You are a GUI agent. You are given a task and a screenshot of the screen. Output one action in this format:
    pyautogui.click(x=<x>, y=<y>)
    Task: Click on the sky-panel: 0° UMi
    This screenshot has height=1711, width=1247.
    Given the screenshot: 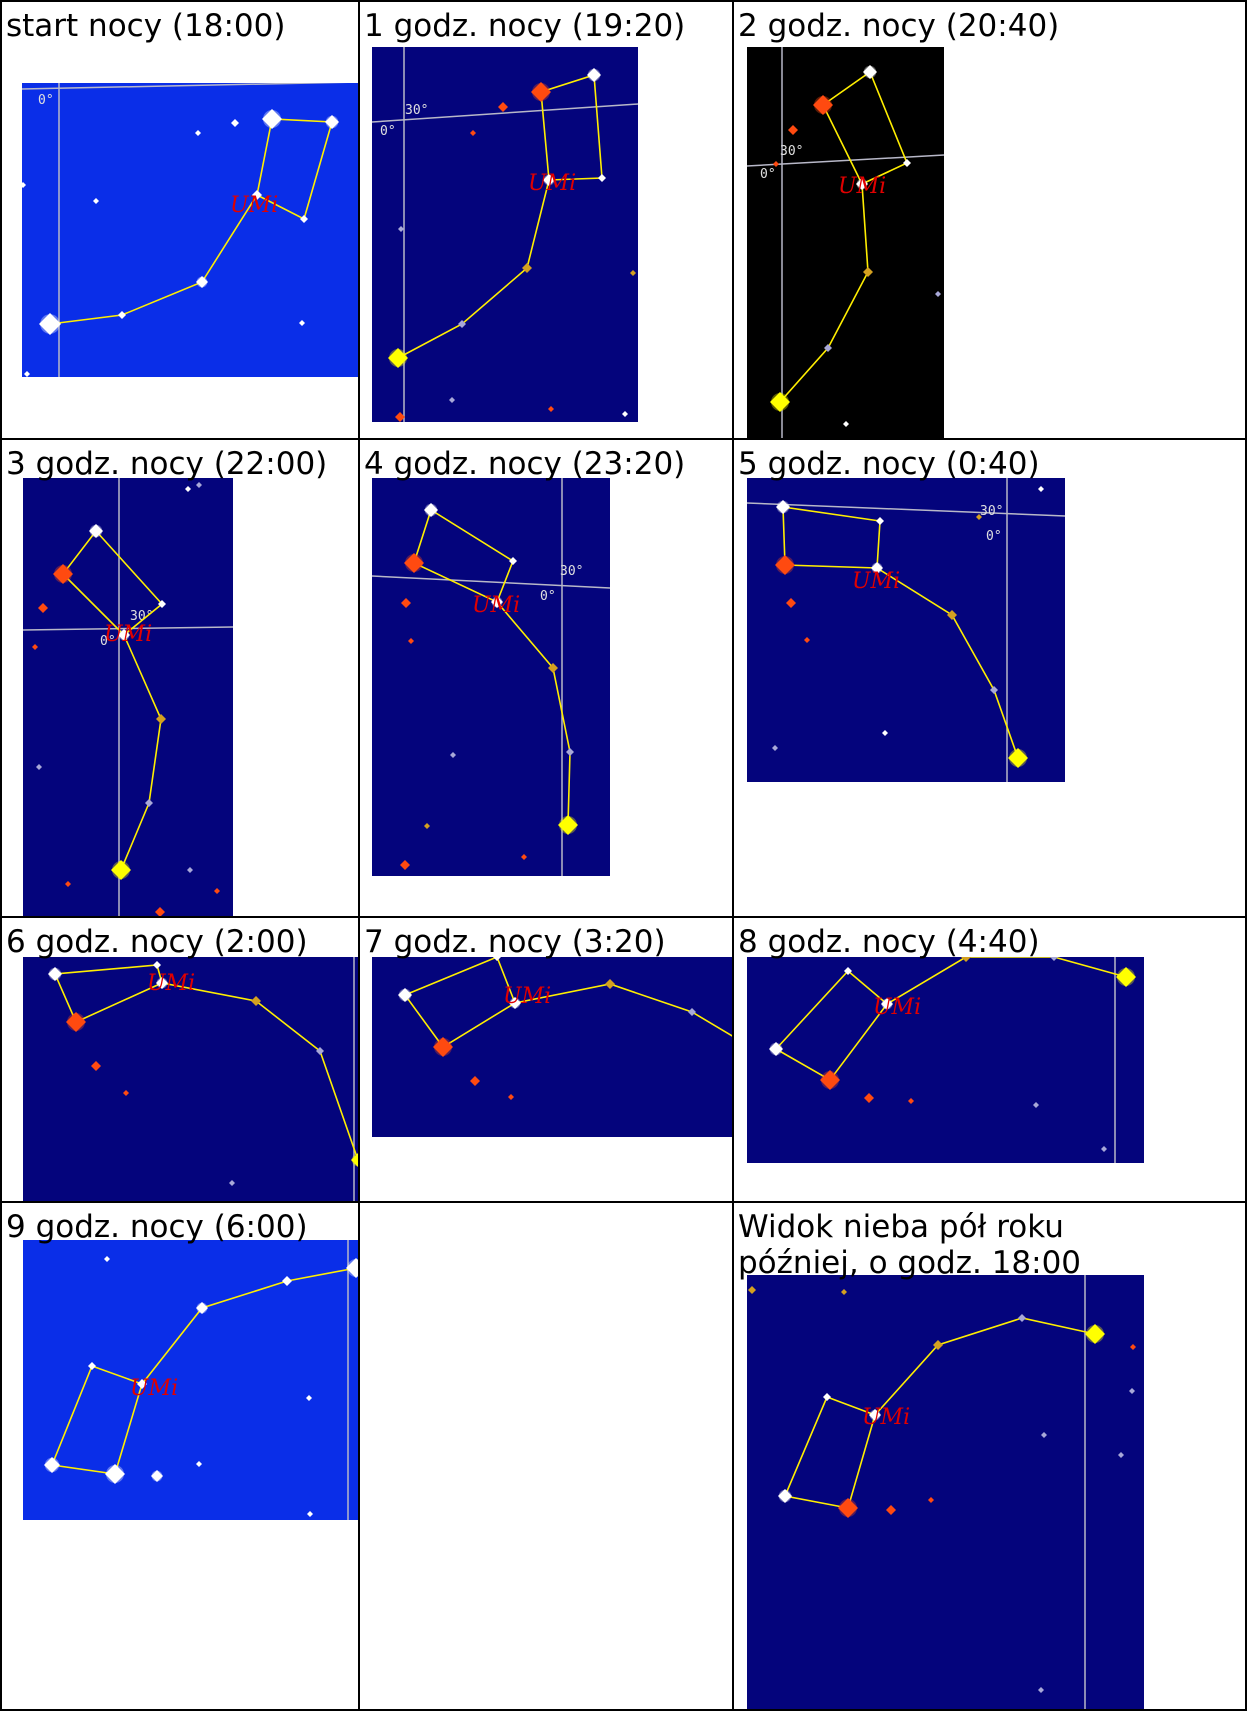 What is the action you would take?
    pyautogui.click(x=190, y=230)
    